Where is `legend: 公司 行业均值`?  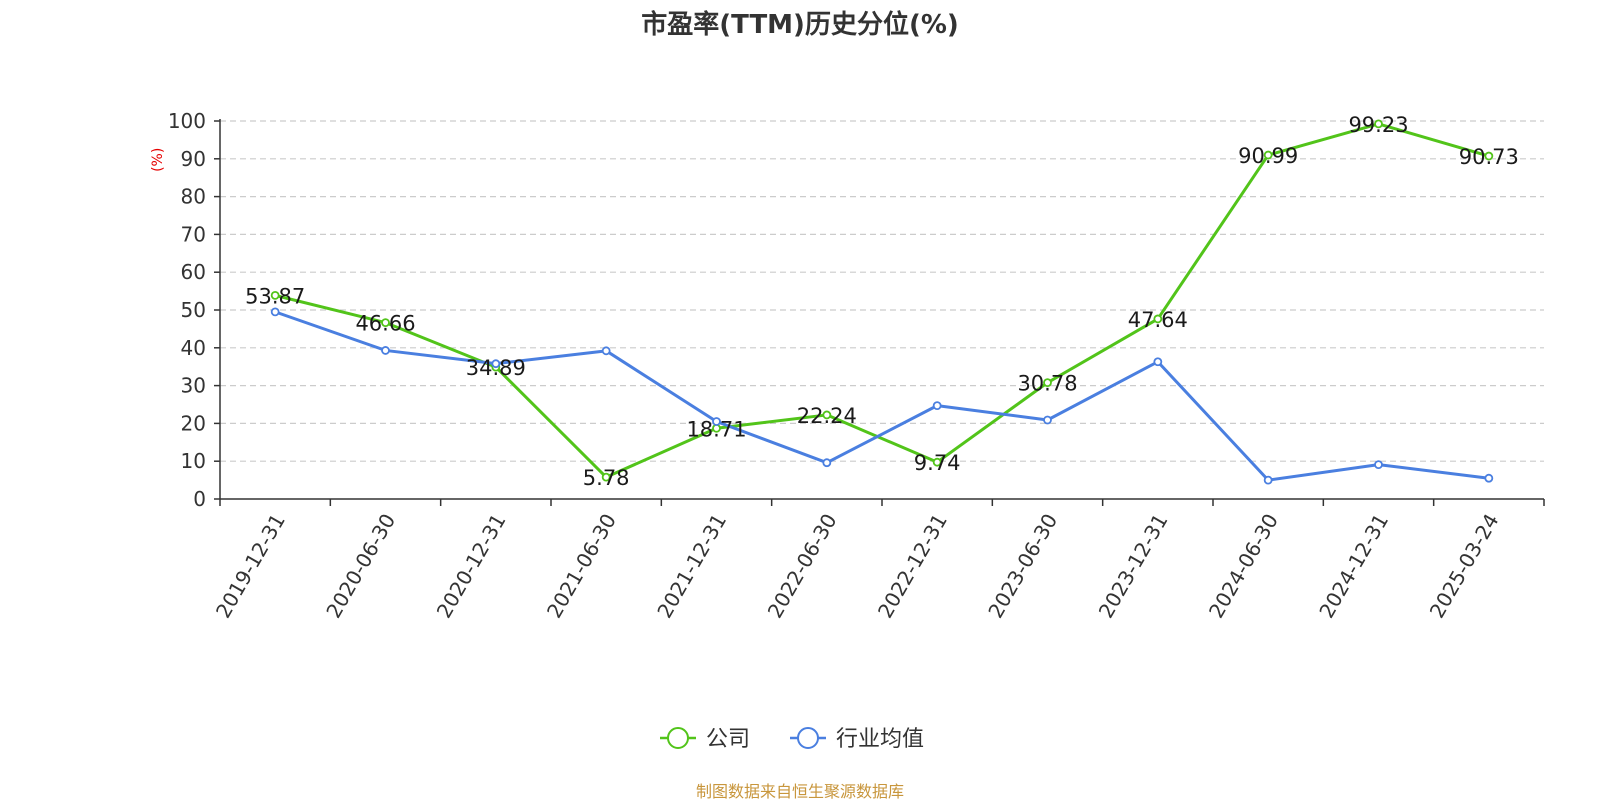 legend: 公司 行业均值 is located at coordinates (792, 739).